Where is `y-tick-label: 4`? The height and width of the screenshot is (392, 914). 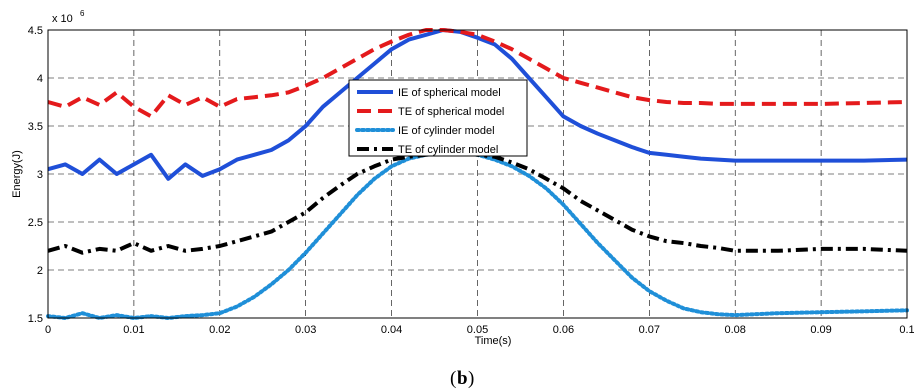
y-tick-label: 4 is located at coordinates (40, 79).